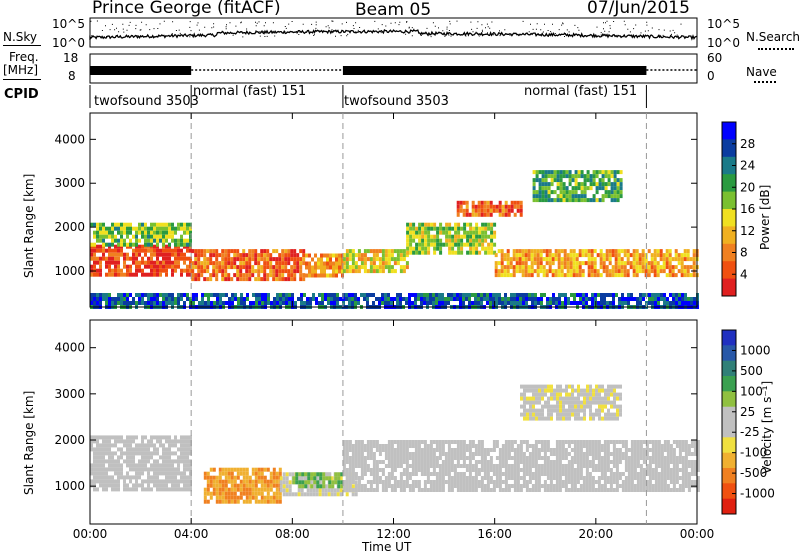 This screenshot has height=554, width=800. I want to click on velocity-panel-ytick-label: 2000, so click(69, 440).